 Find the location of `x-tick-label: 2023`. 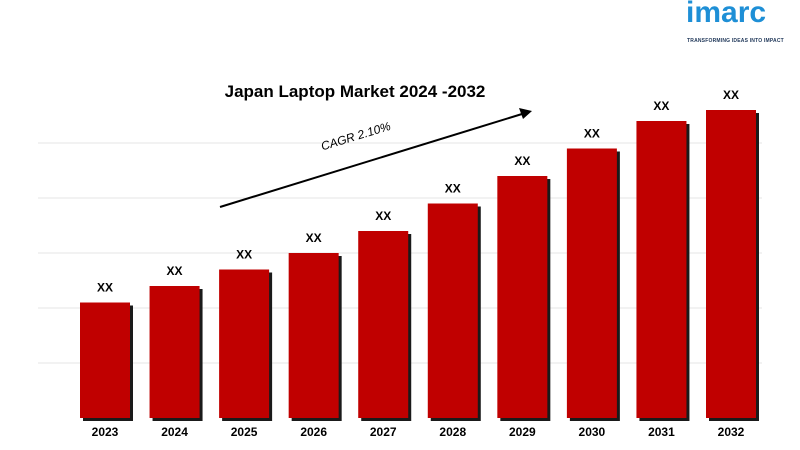

x-tick-label: 2023 is located at coordinates (105, 432).